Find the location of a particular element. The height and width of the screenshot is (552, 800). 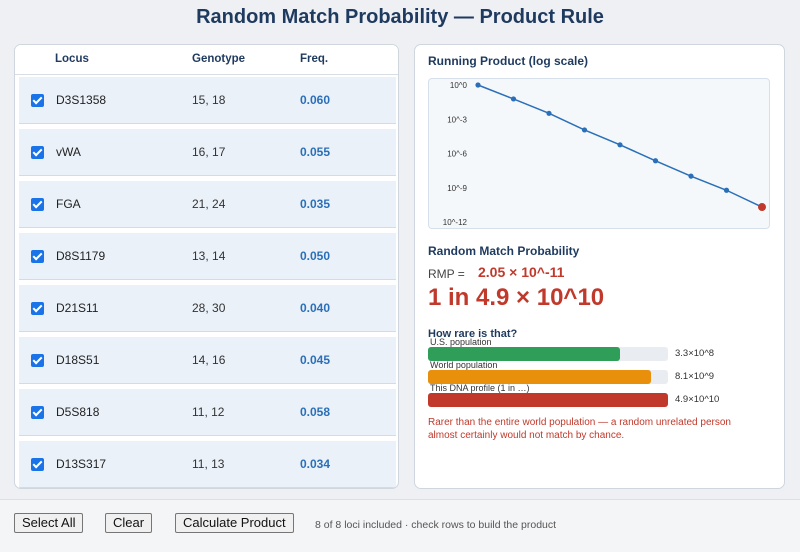

bar-label: U.S. population is located at coordinates (461, 342).